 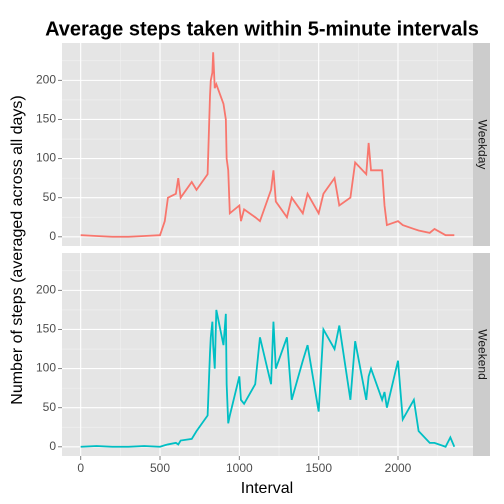 I want to click on x-axis-label: Interval, so click(x=267, y=488).